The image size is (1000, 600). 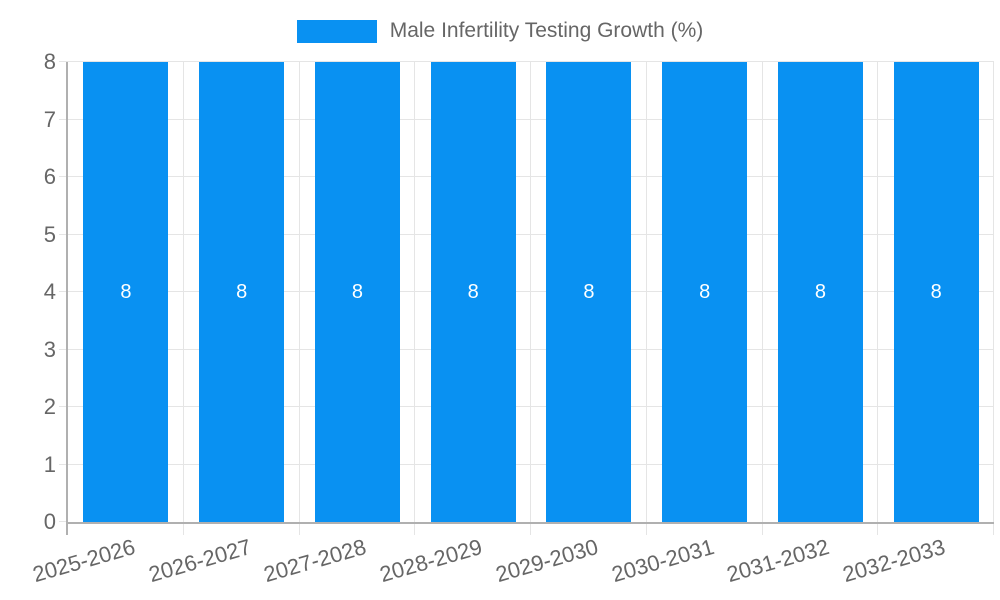 I want to click on y-tick-label: 0, so click(x=49, y=521).